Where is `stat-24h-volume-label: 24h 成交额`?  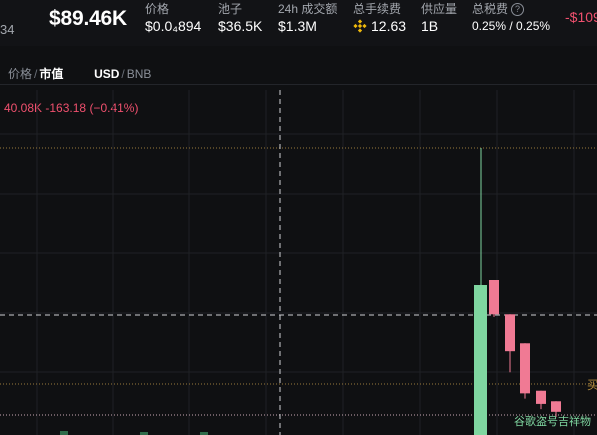 stat-24h-volume-label: 24h 成交额 is located at coordinates (308, 9).